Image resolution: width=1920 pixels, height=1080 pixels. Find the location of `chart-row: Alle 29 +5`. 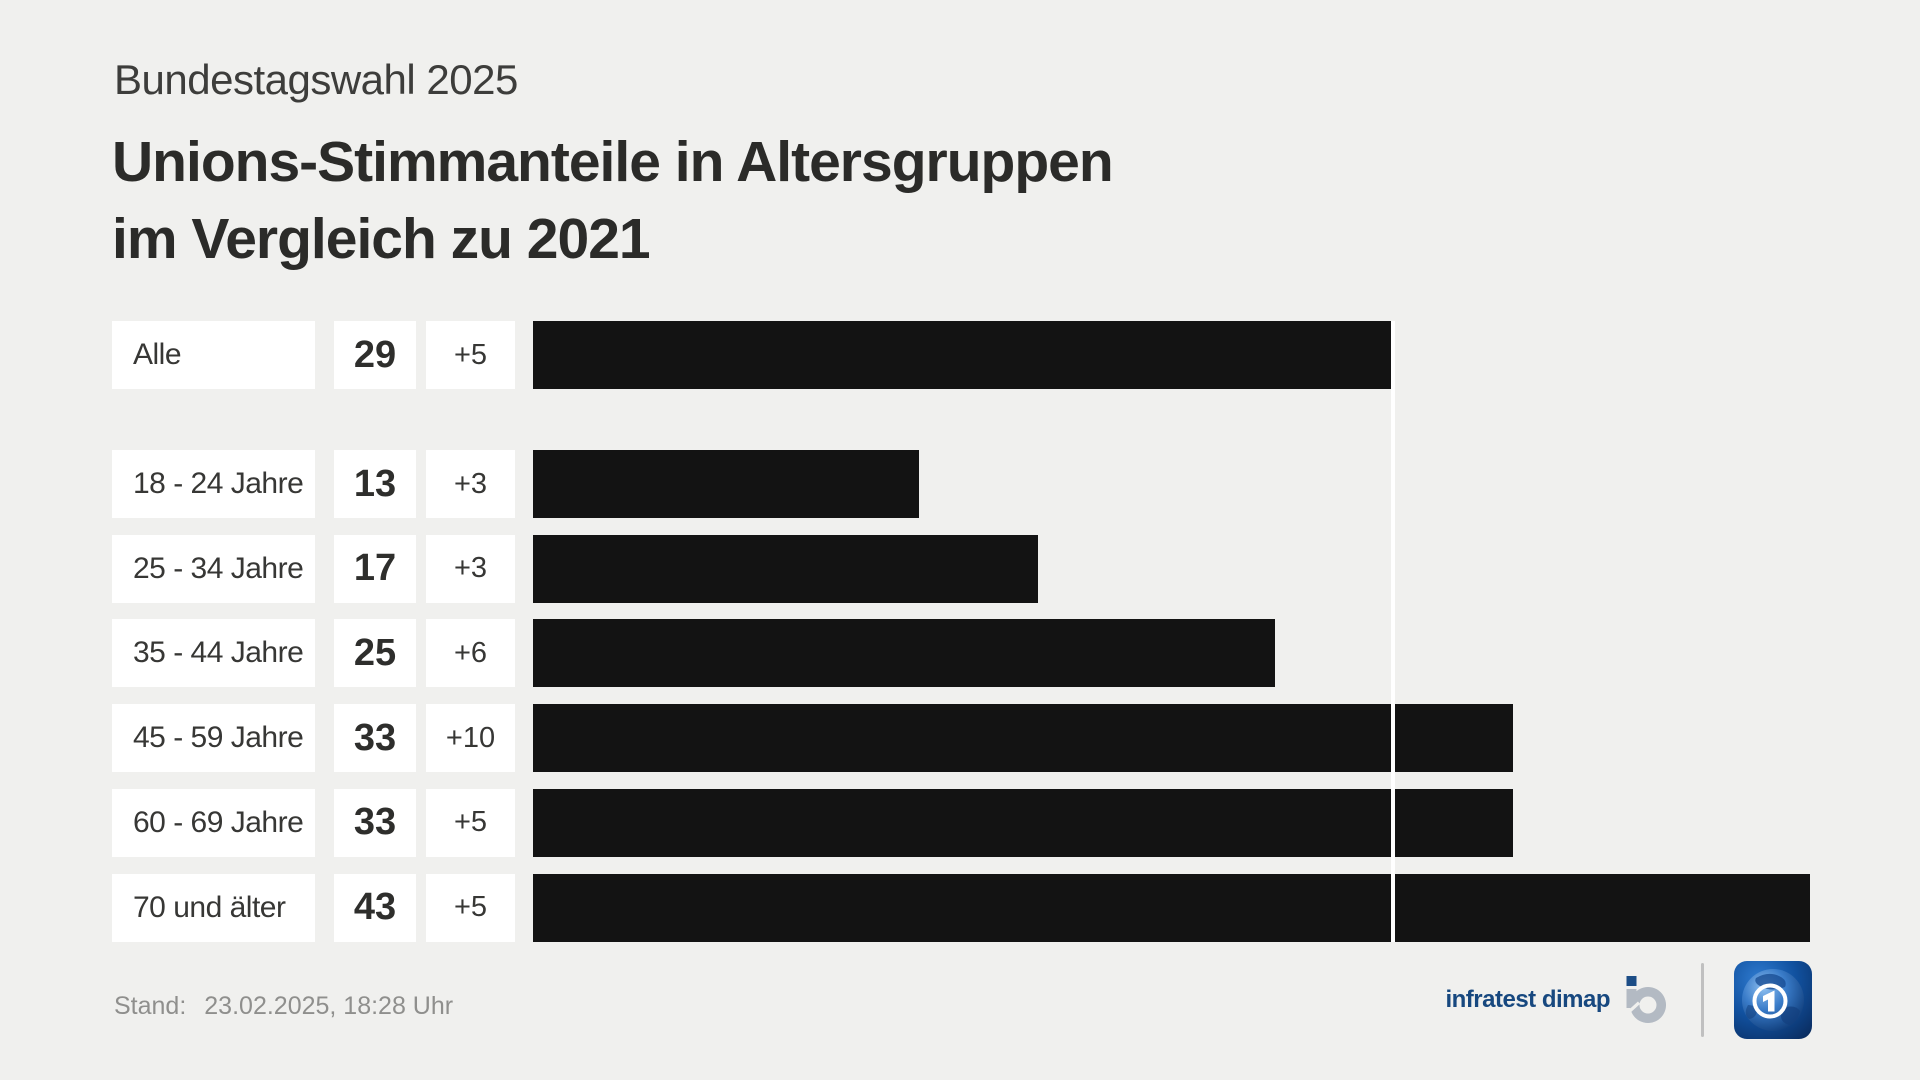

chart-row: Alle 29 +5 is located at coordinates (960, 355).